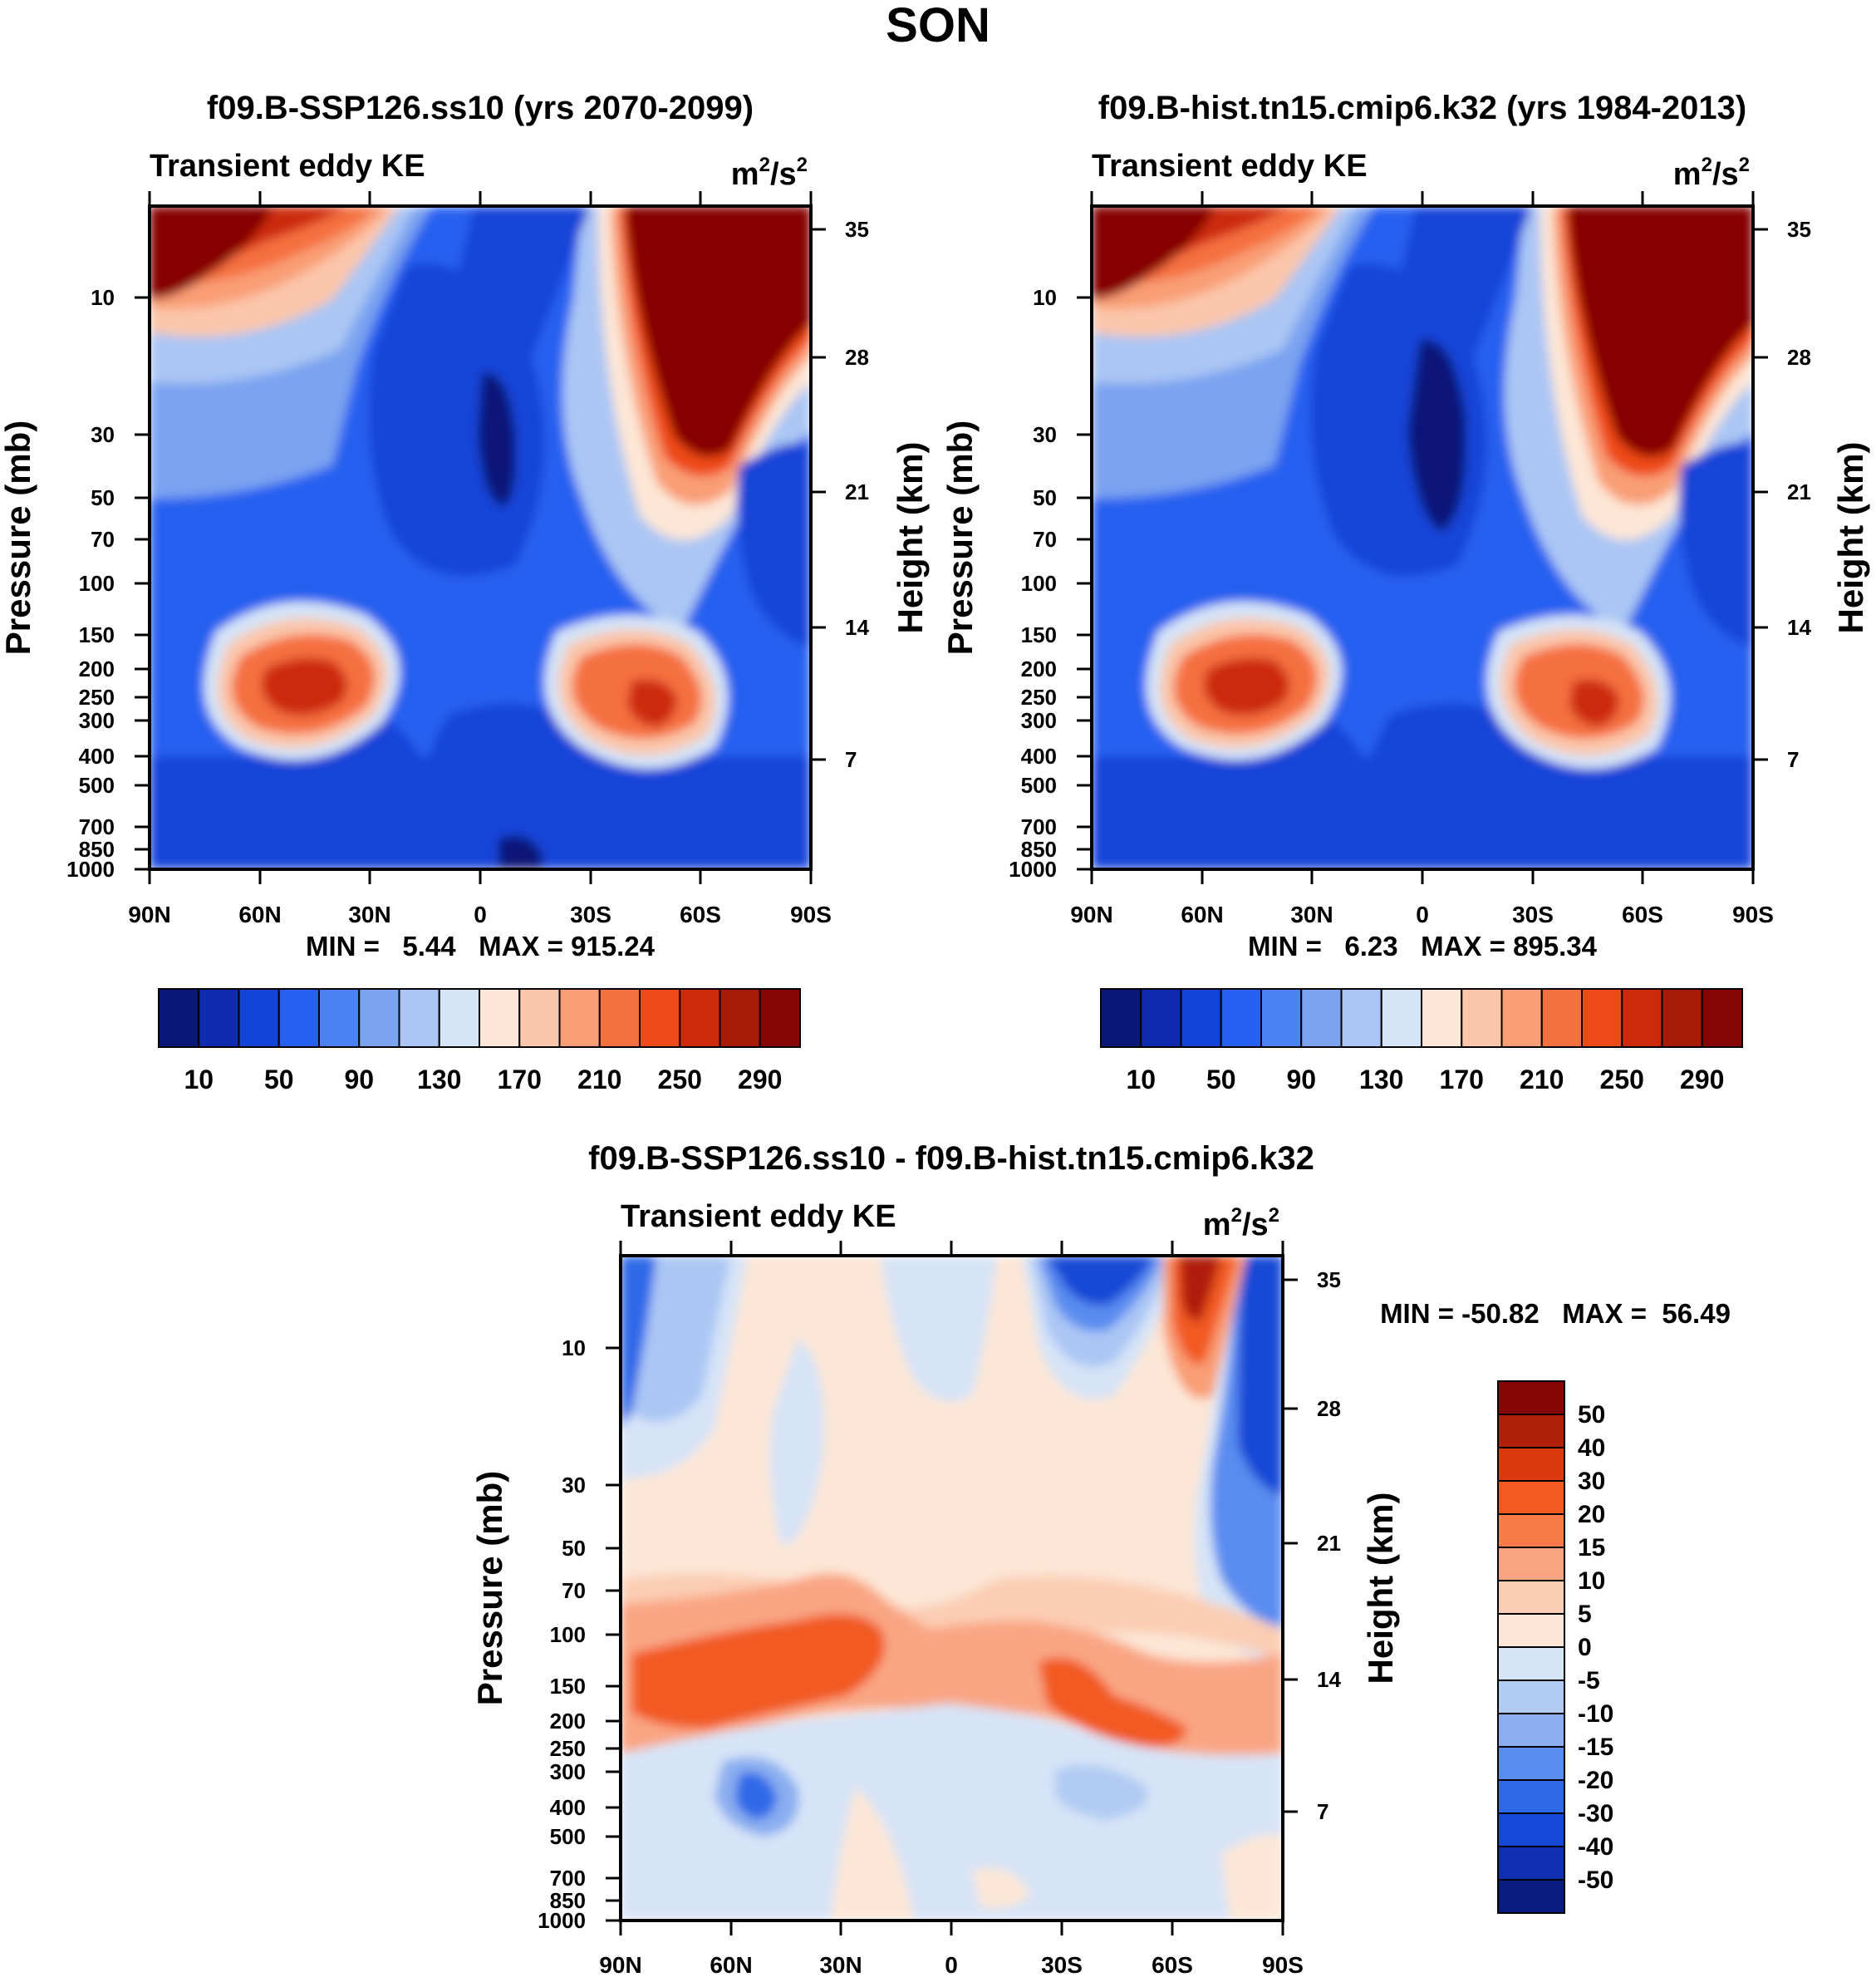 This screenshot has width=1876, height=1982. Describe the element at coordinates (1423, 946) in the screenshot. I see `min-max: MIN = 6.23 MAX = 895.34` at that location.